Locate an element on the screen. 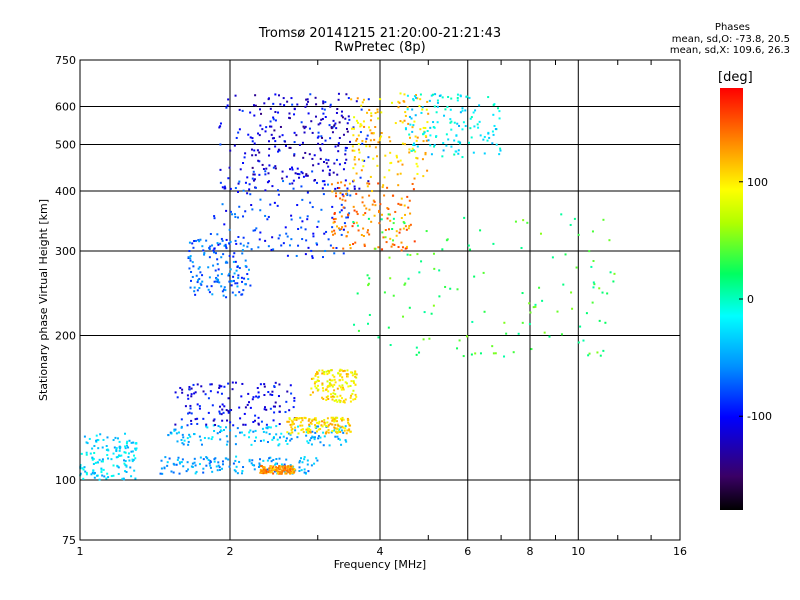 The height and width of the screenshot is (600, 800). phase-o-stats: mean, sd,O: -73.8, 20.5 is located at coordinates (730, 39).